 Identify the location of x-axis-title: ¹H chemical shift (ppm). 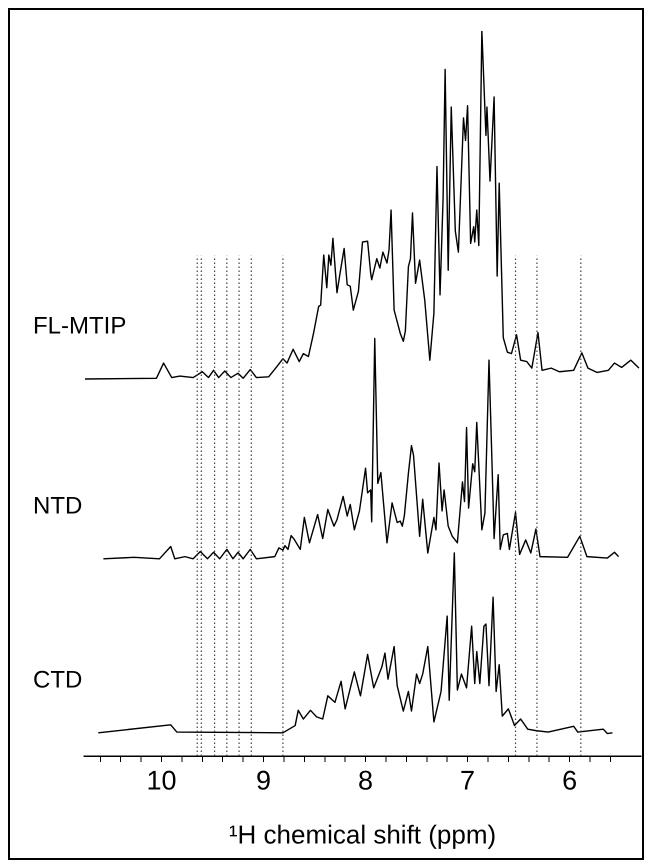
(362, 835).